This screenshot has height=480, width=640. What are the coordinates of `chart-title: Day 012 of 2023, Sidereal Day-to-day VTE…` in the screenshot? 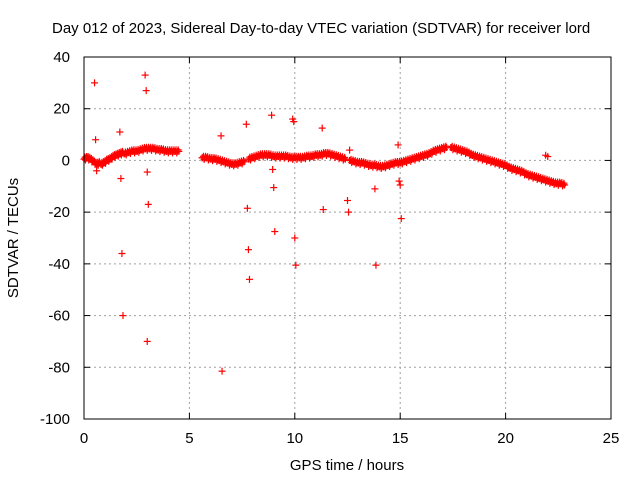 It's located at (321, 28).